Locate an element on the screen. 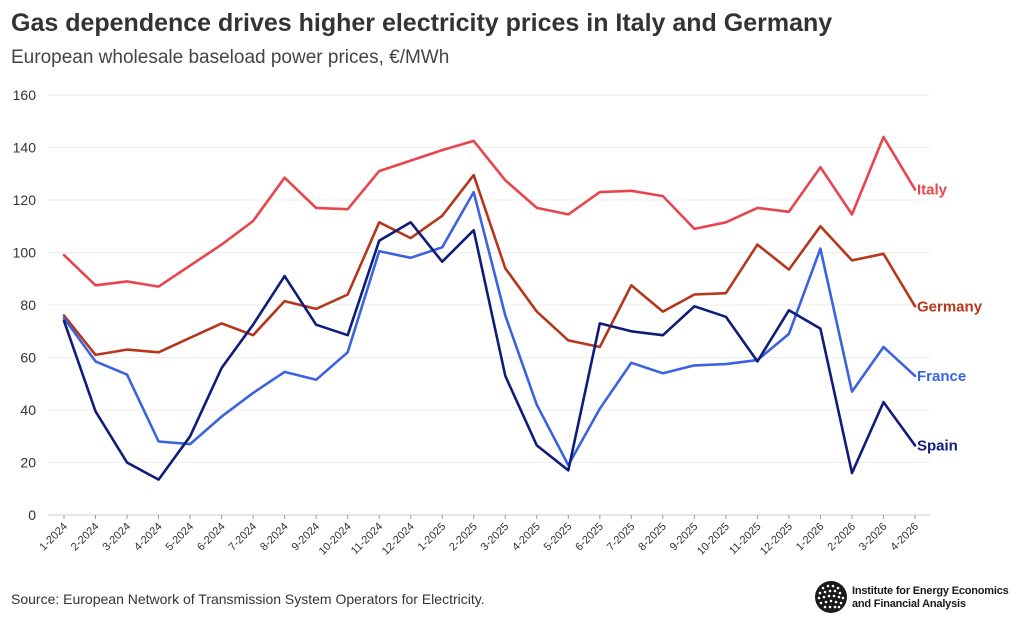 The height and width of the screenshot is (628, 1020). x-tick-label: 12-2025 is located at coordinates (776, 539).